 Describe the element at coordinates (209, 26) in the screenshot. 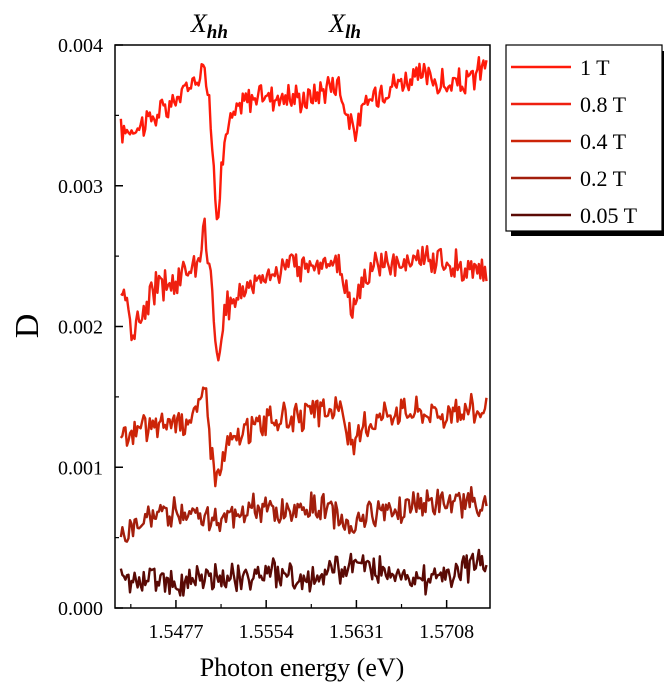

I see `transition-label: Xhh` at that location.